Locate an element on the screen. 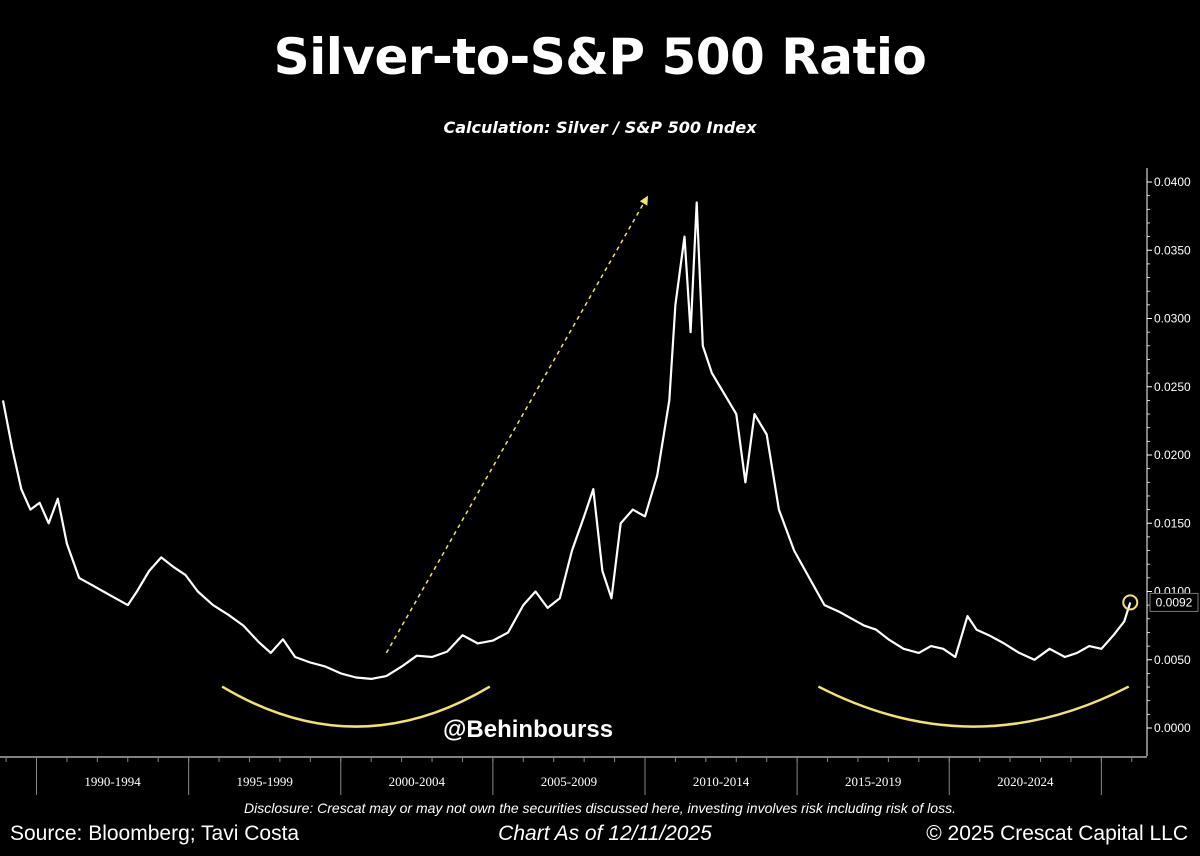  as-of-date: Chart As of 12/11/2025 is located at coordinates (605, 833).